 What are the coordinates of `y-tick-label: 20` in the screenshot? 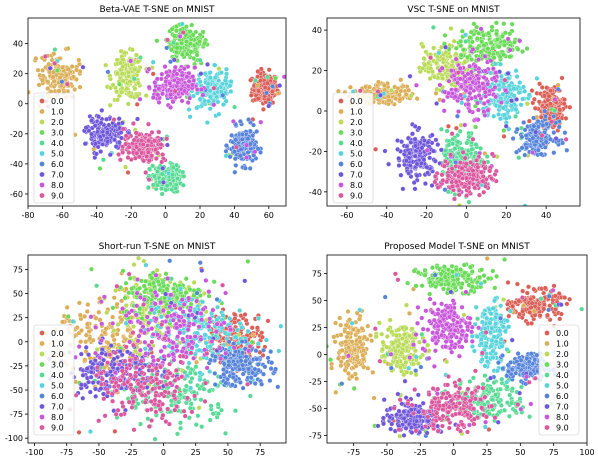 It's located at (18, 74).